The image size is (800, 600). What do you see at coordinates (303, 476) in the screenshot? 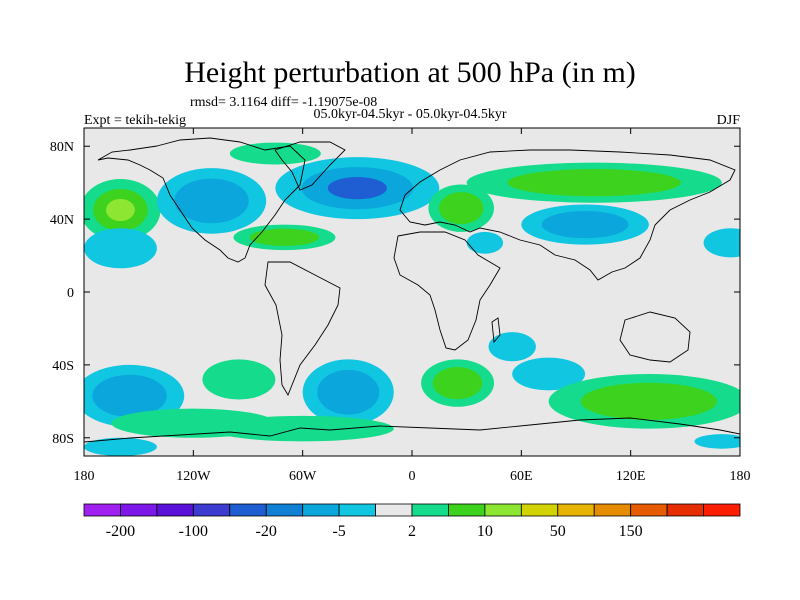
I see `x-tick-label: 60W` at bounding box center [303, 476].